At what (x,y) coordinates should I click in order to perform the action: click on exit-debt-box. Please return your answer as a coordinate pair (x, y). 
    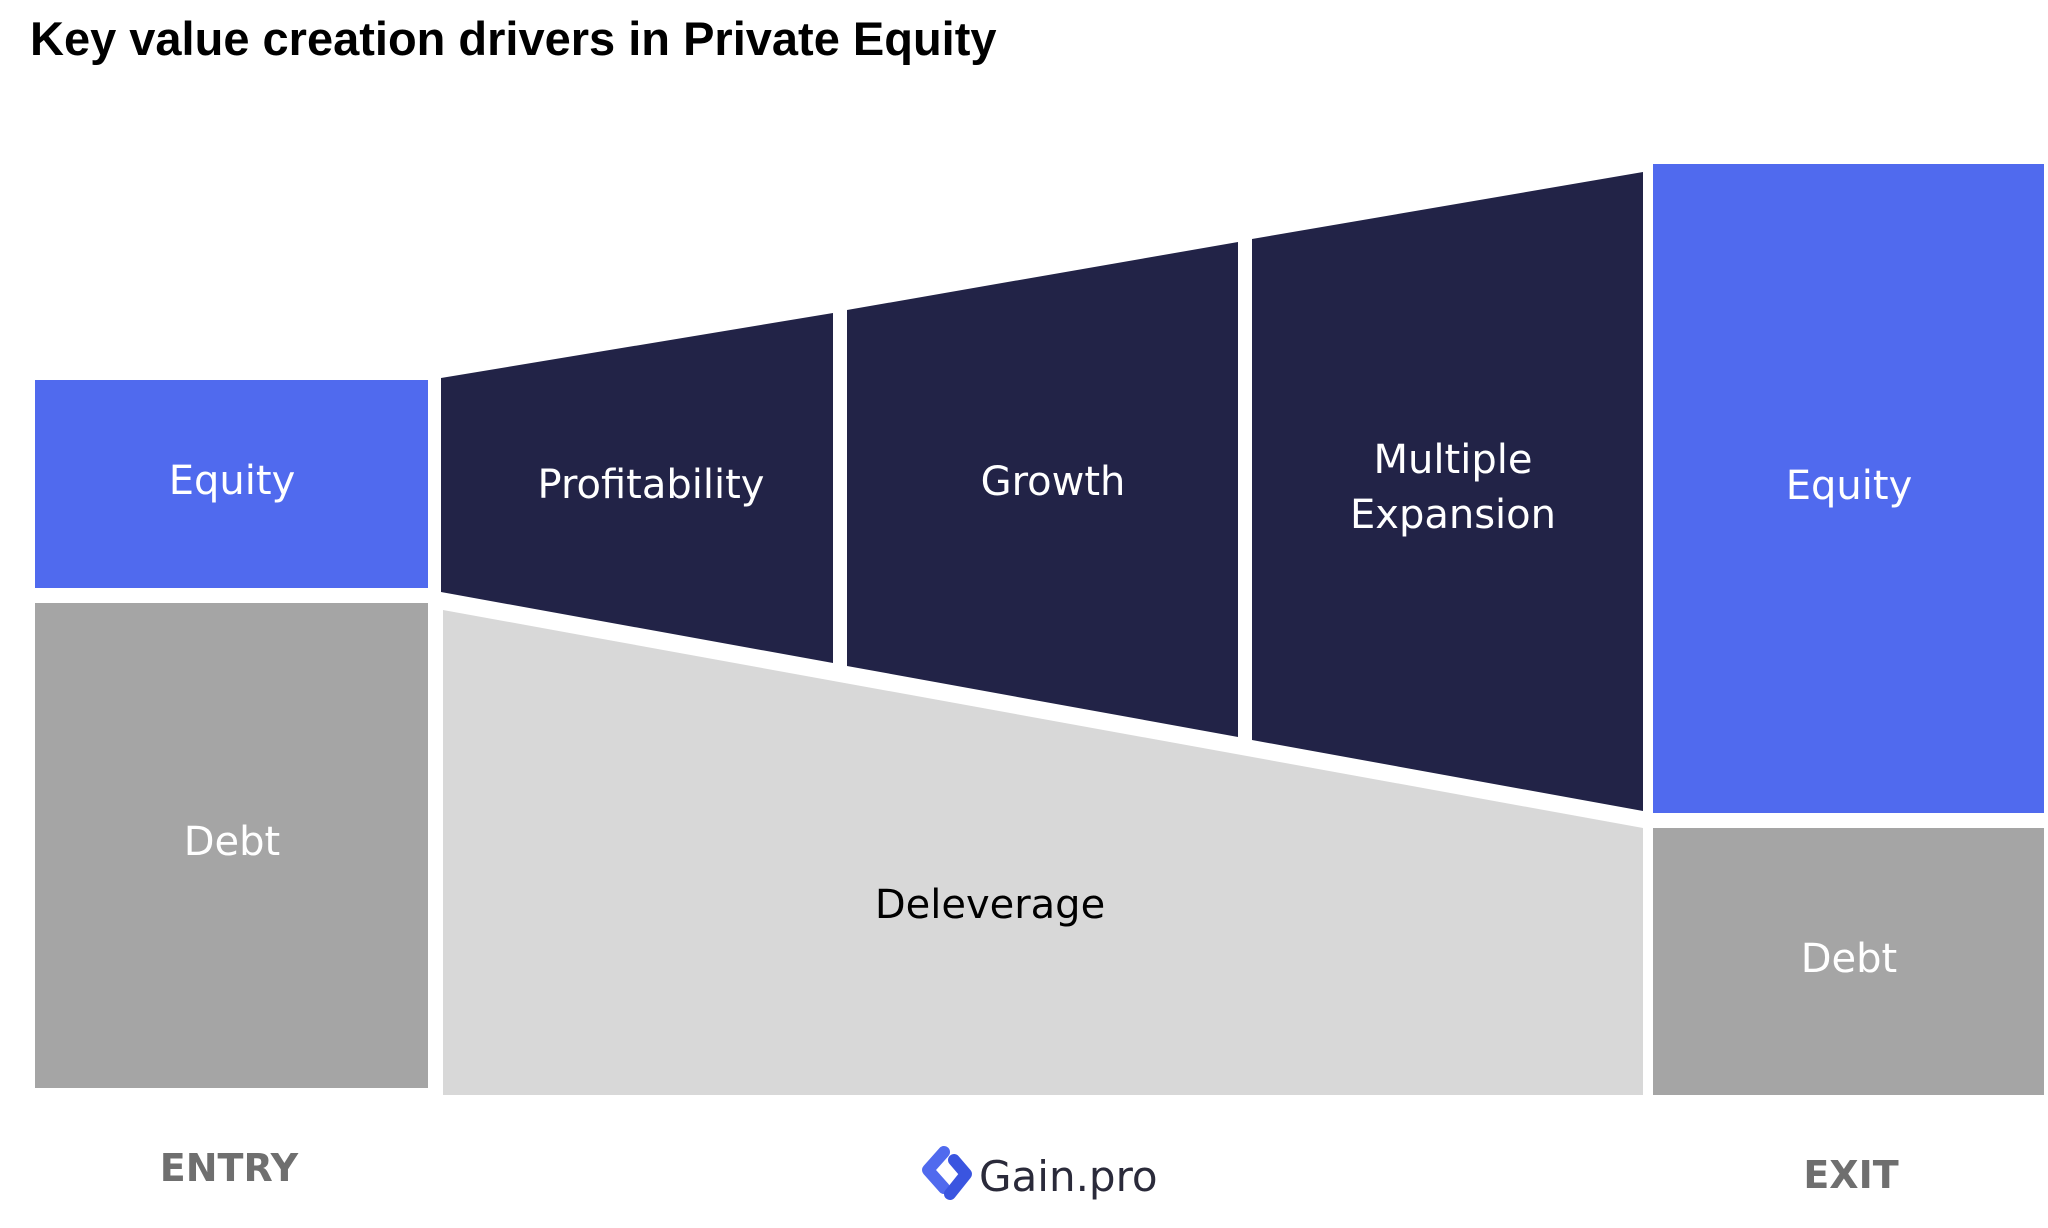
    Looking at the image, I should click on (1848, 961).